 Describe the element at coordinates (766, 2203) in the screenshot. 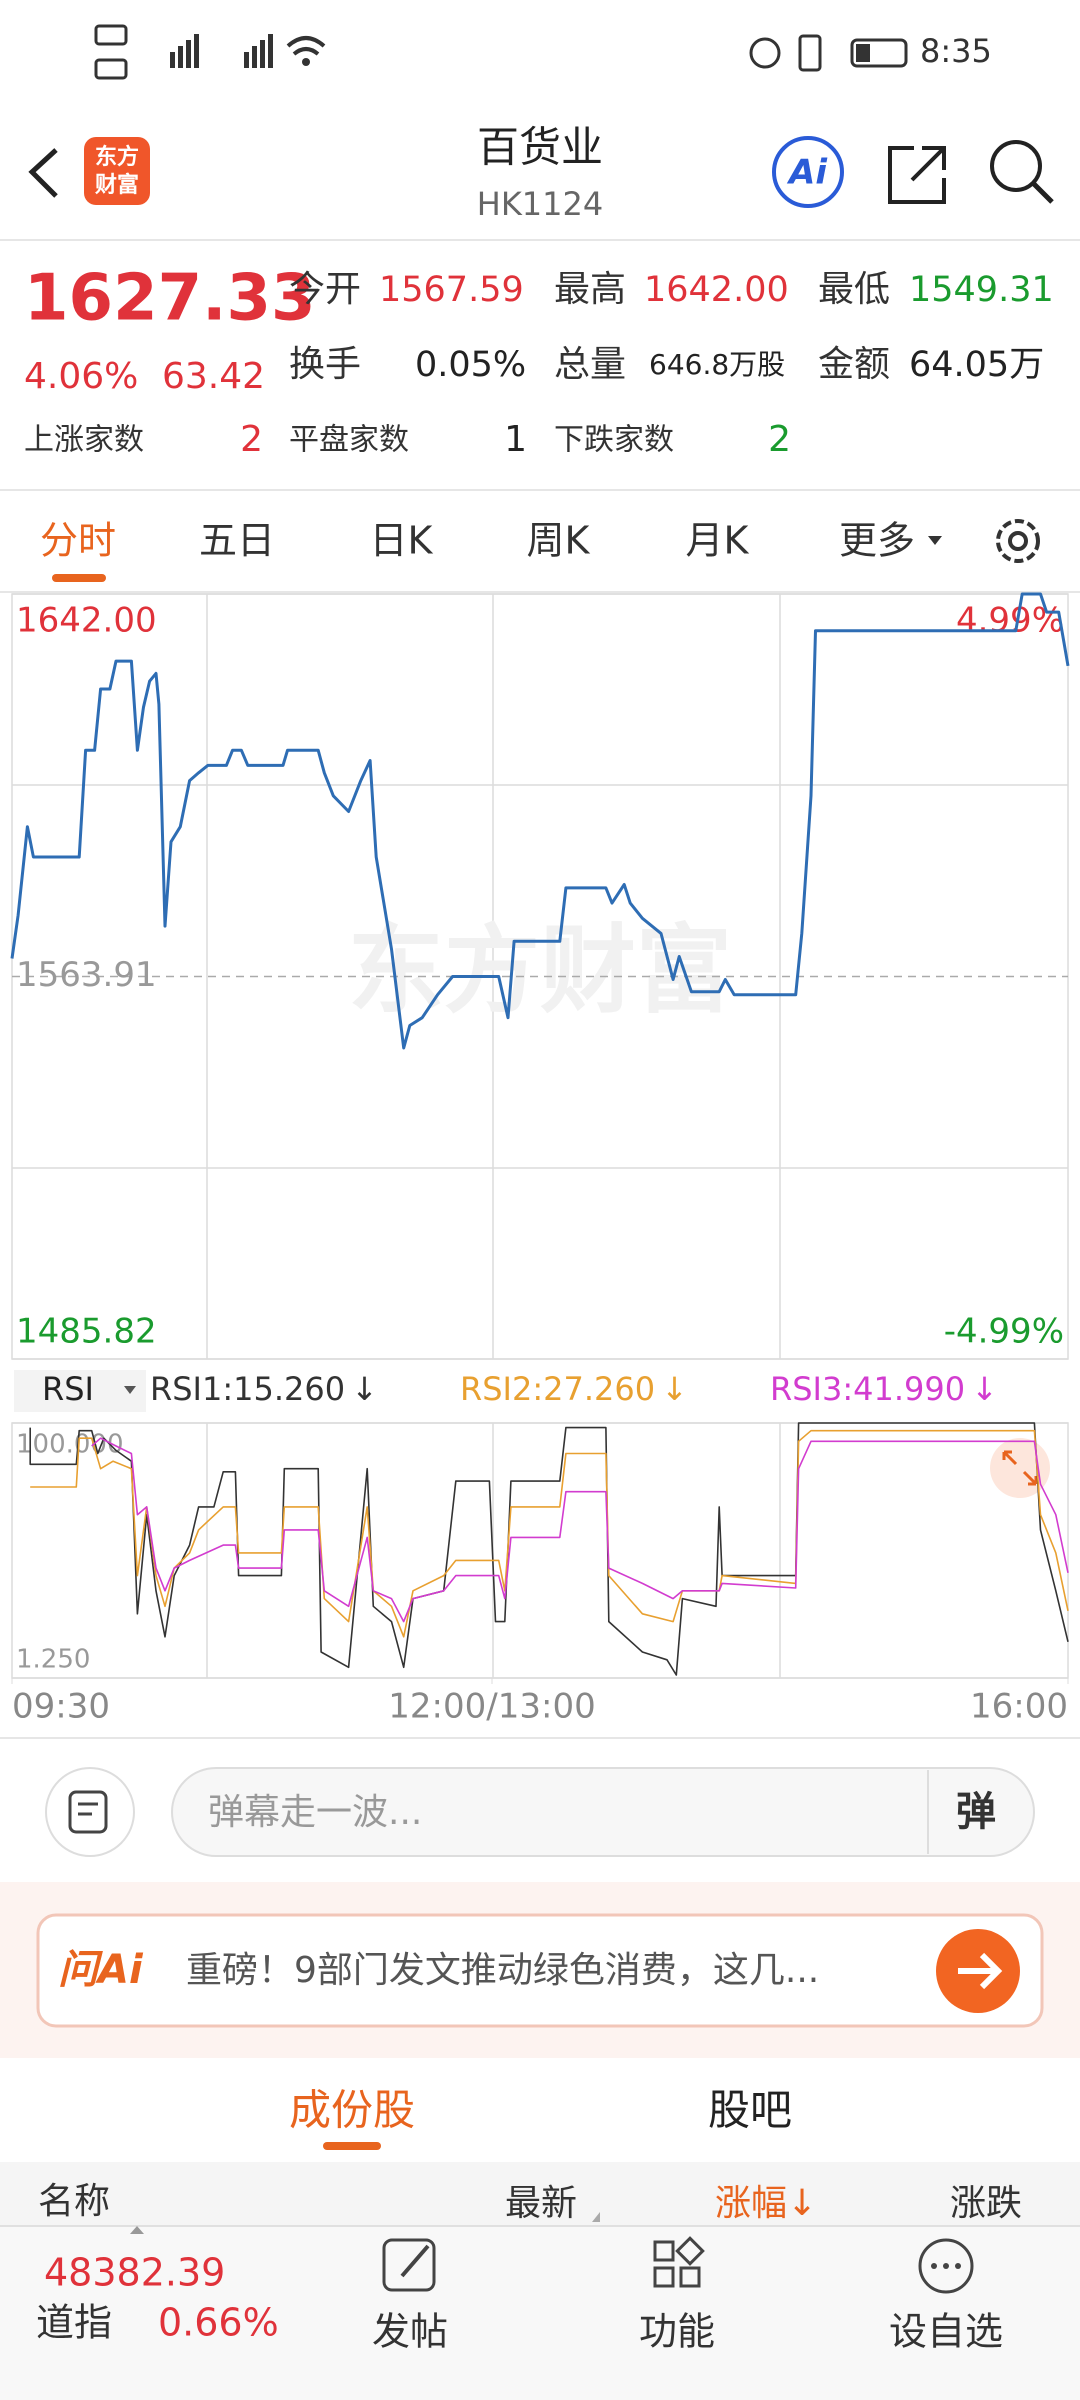

I see `column-header: 涨幅↓` at that location.